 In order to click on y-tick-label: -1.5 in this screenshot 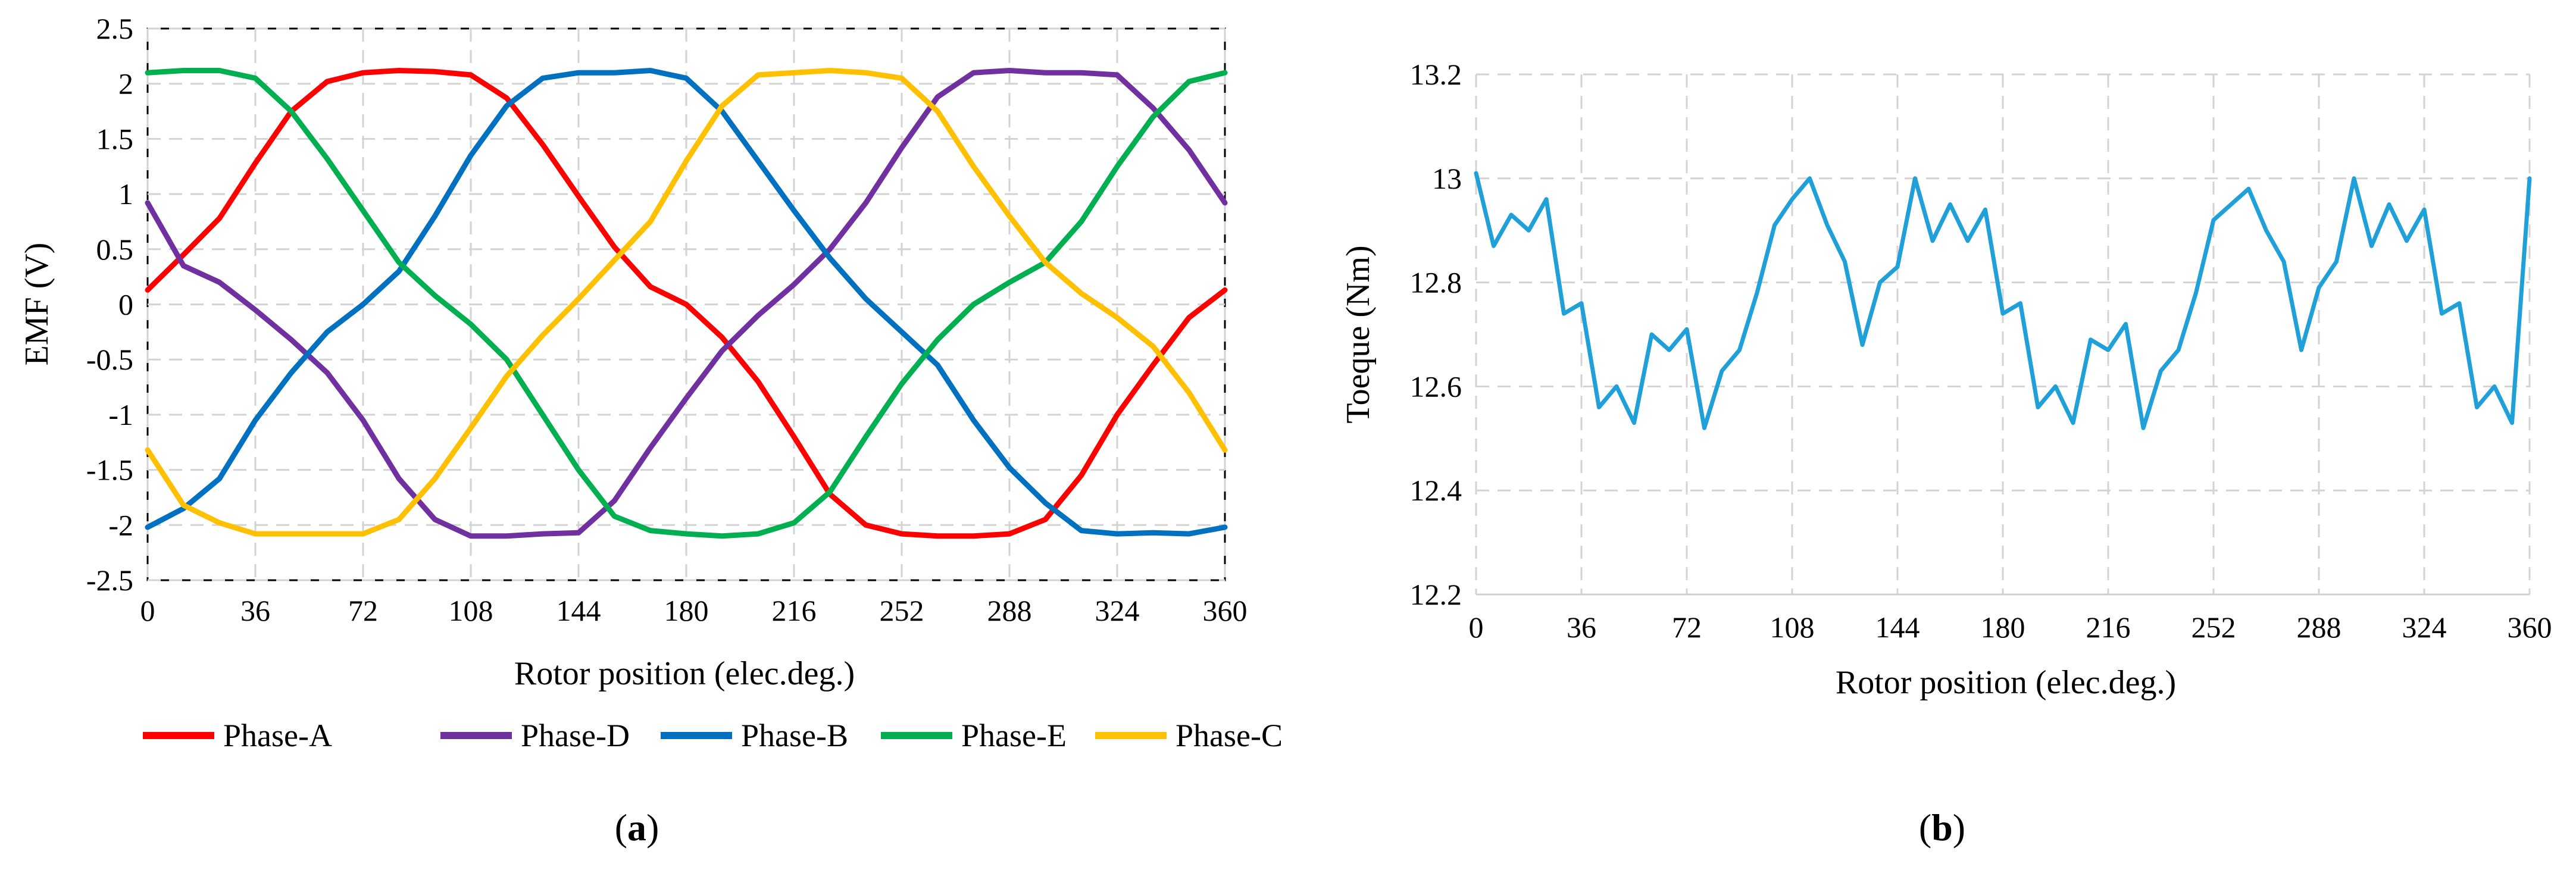, I will do `click(109, 470)`.